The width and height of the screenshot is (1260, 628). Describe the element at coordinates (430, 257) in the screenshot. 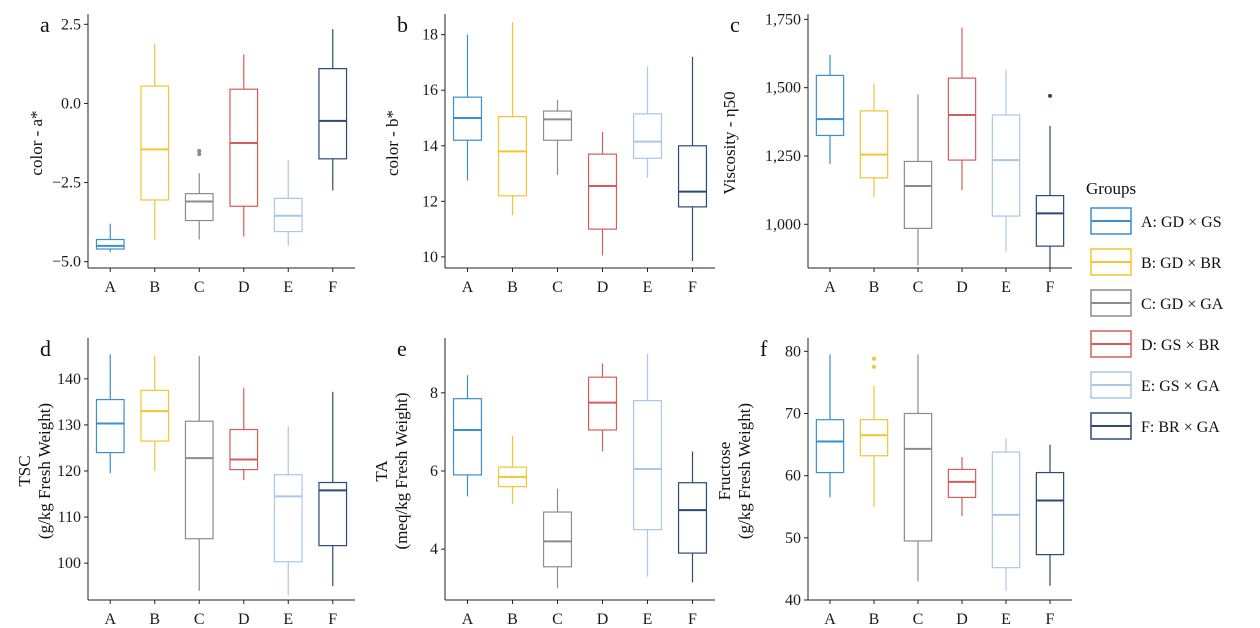

I see `y-tick-label: 10` at that location.